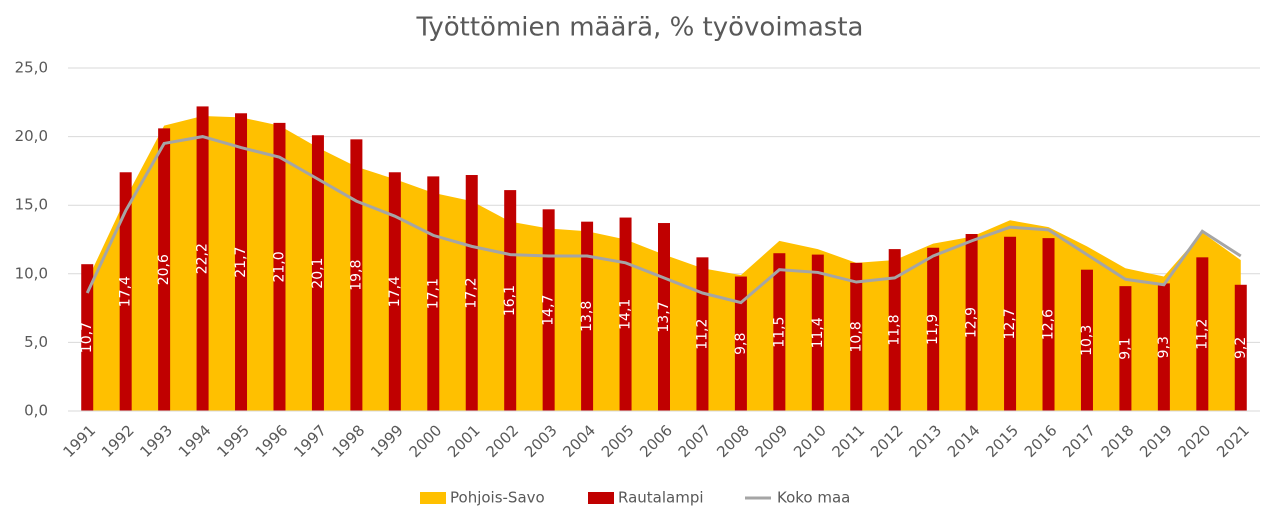 This screenshot has width=1264, height=509. I want to click on data-label: 9,2, so click(1241, 348).